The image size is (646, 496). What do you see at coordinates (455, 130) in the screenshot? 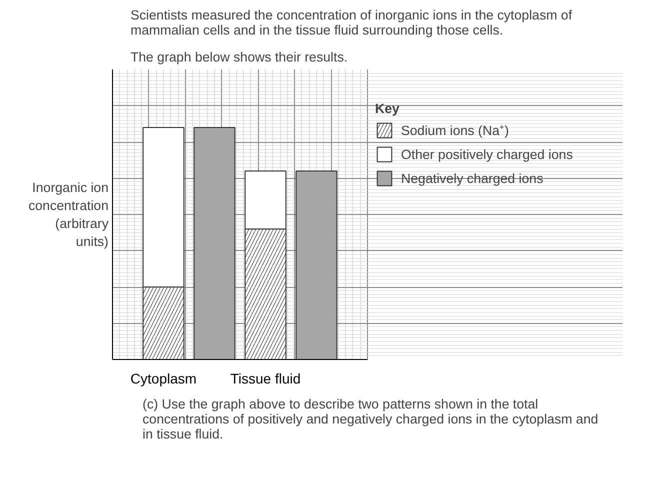
I see `legend-label: Sodium ions (Na⁺)` at bounding box center [455, 130].